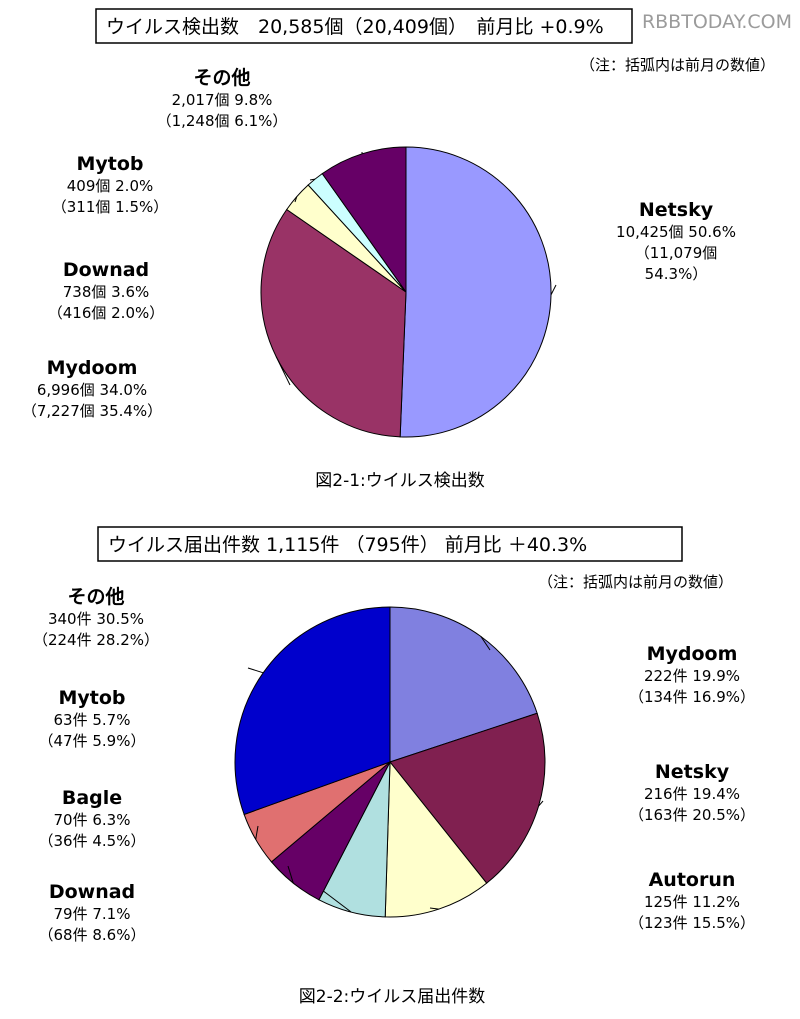  What do you see at coordinates (692, 676) in the screenshot?
I see `chart2-mydoom-value-line-1: 222件 19.9%` at bounding box center [692, 676].